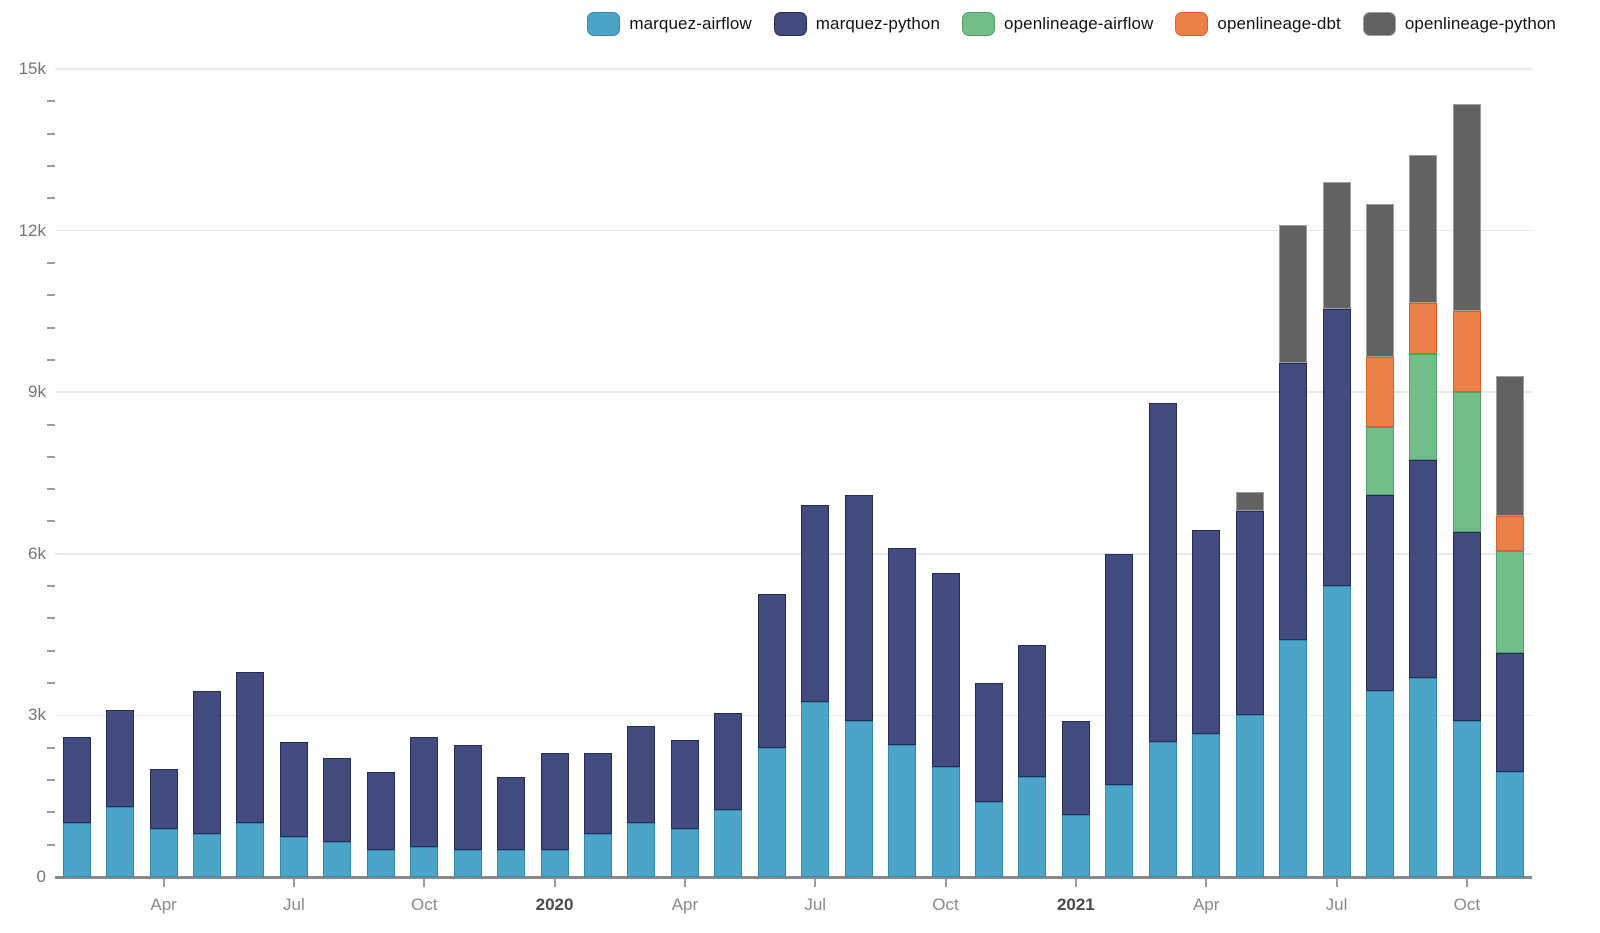  Describe the element at coordinates (1466, 352) in the screenshot. I see `bar-segment-openlineage-dbt-Oct-2021` at that location.